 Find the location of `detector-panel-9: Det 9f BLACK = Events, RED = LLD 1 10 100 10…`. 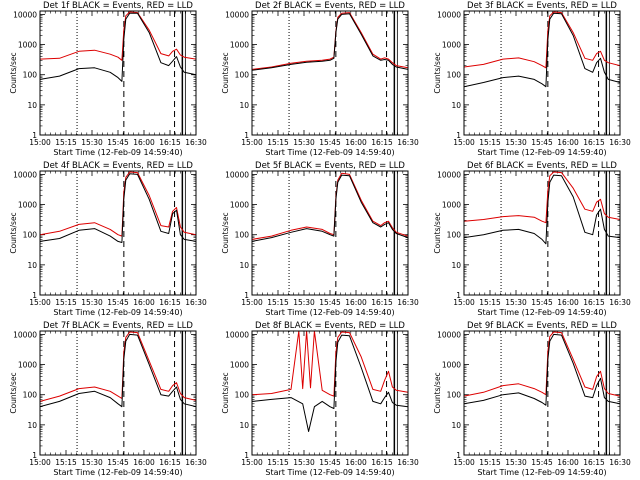

detector-panel-9: Det 9f BLACK = Events, RED = LLD 1 10 100 10… is located at coordinates (532, 399).